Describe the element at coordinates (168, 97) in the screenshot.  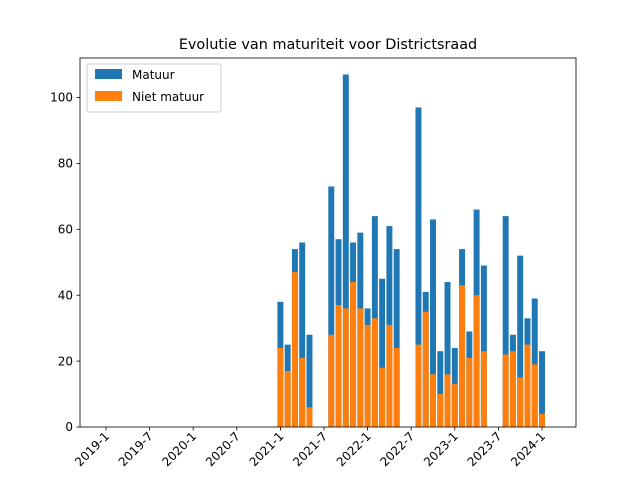
I see `legend-label-niet-matuur: Niet matuur` at that location.